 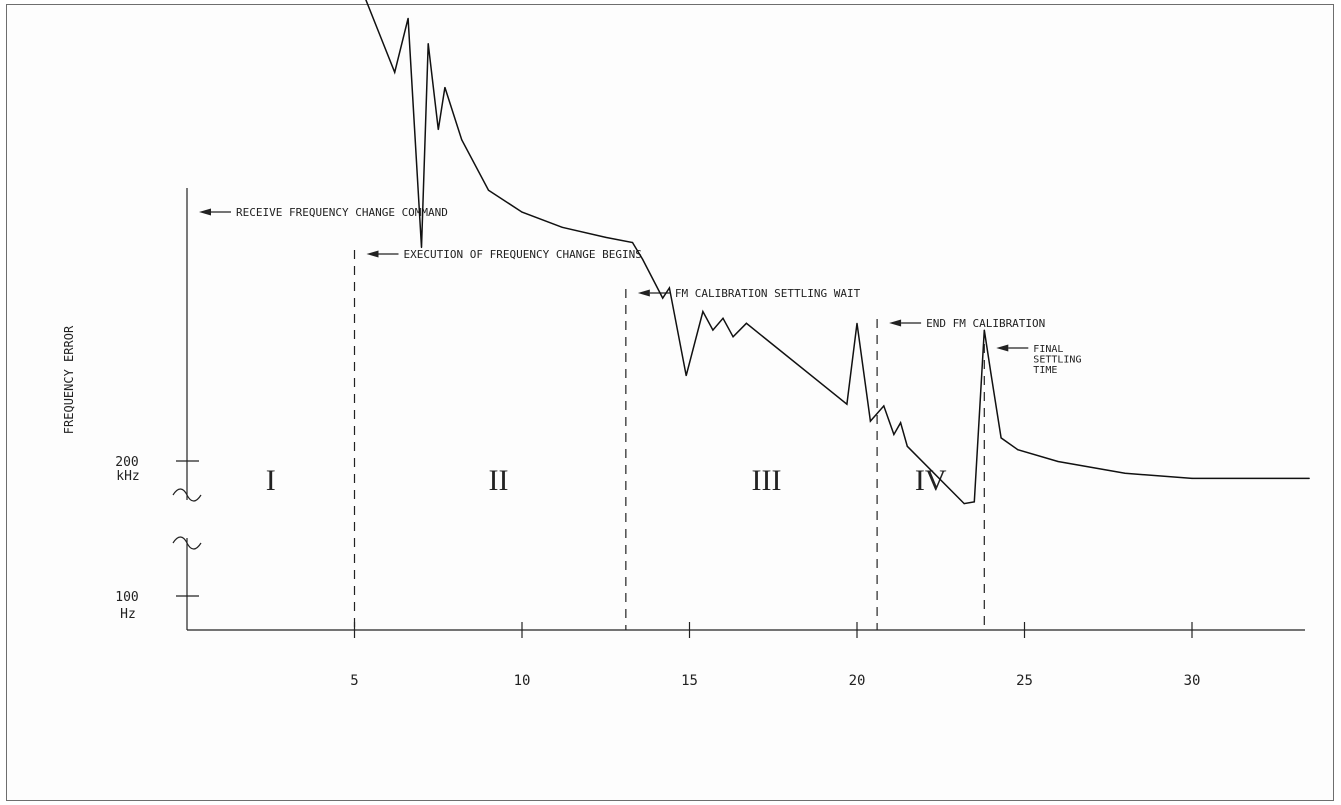 What do you see at coordinates (606, 480) in the screenshot?
I see `phase-regions: I II III IV` at bounding box center [606, 480].